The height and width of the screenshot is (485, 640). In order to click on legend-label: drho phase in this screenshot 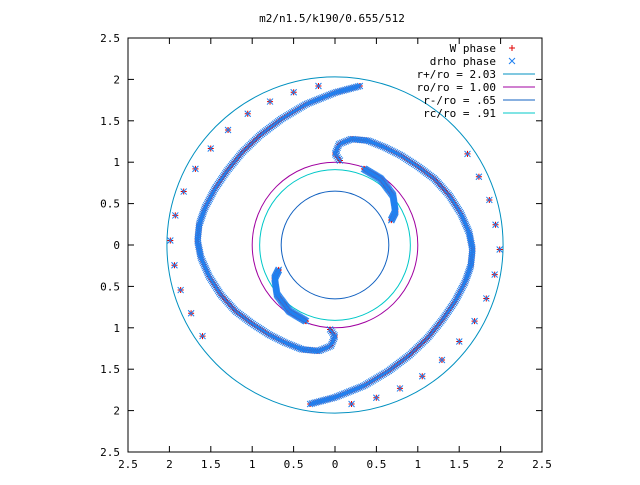, I will do `click(463, 61)`.